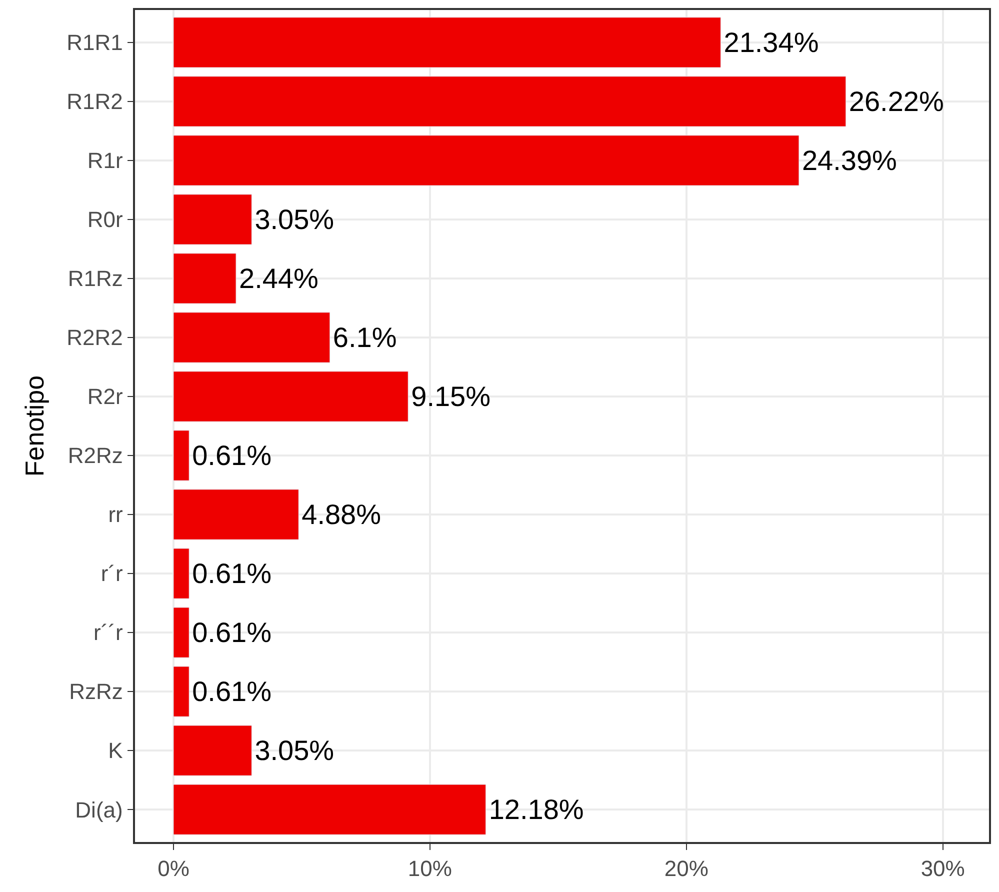 The height and width of the screenshot is (892, 999). What do you see at coordinates (686, 869) in the screenshot?
I see `x-tick-label: 20%` at bounding box center [686, 869].